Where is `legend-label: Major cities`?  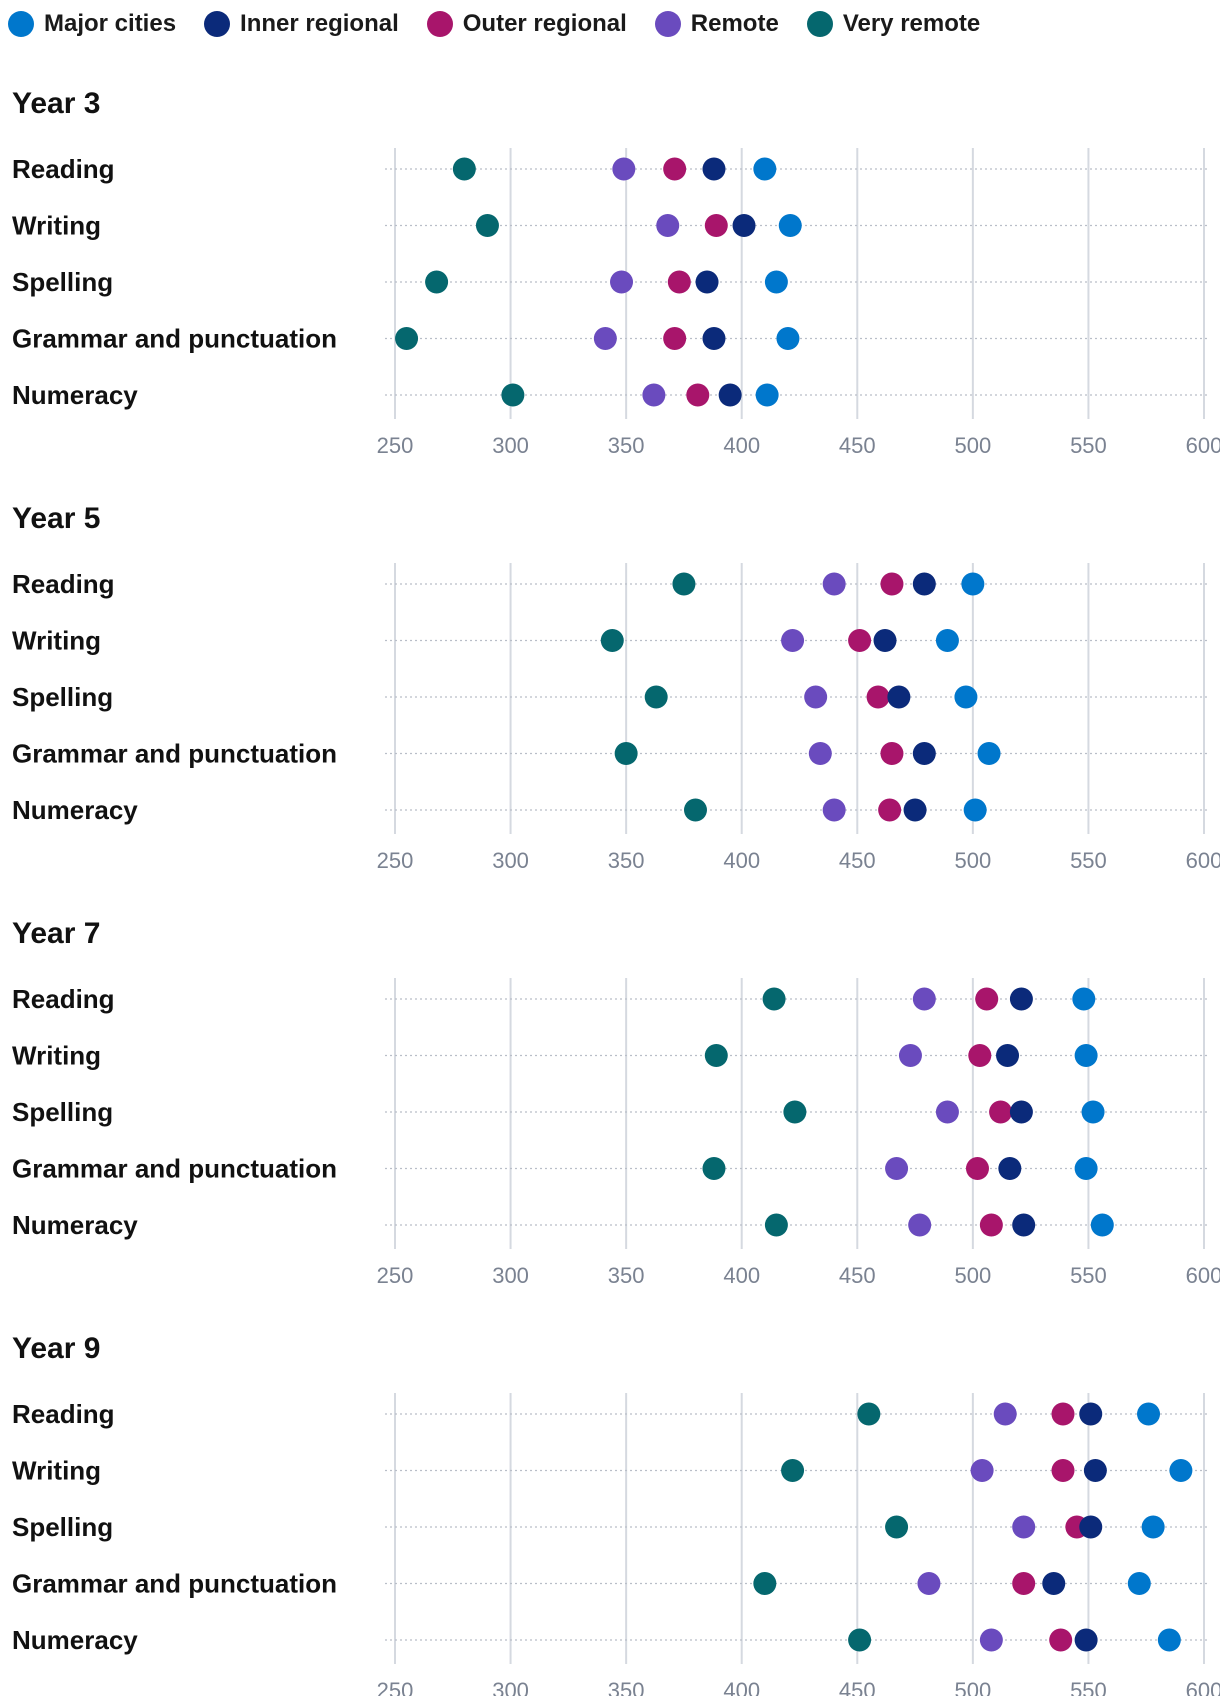
legend-label: Major cities is located at coordinates (110, 23).